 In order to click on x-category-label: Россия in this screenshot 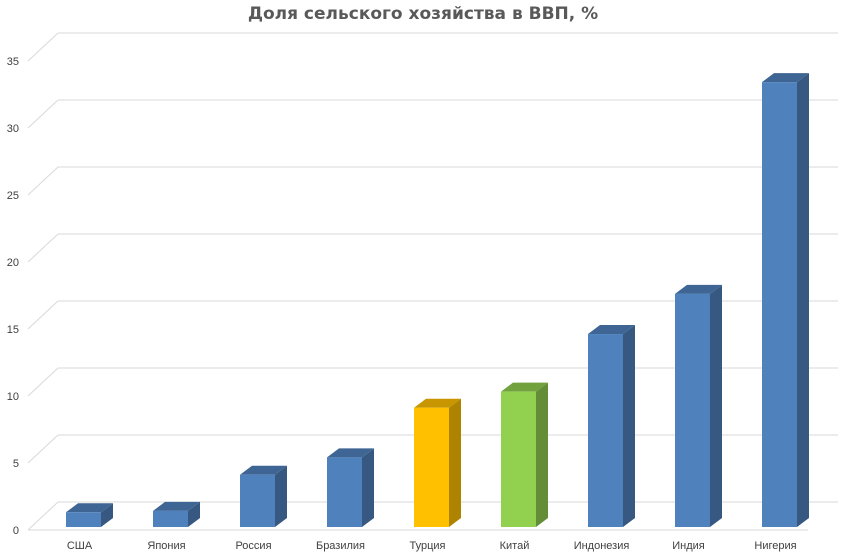, I will do `click(253, 546)`.